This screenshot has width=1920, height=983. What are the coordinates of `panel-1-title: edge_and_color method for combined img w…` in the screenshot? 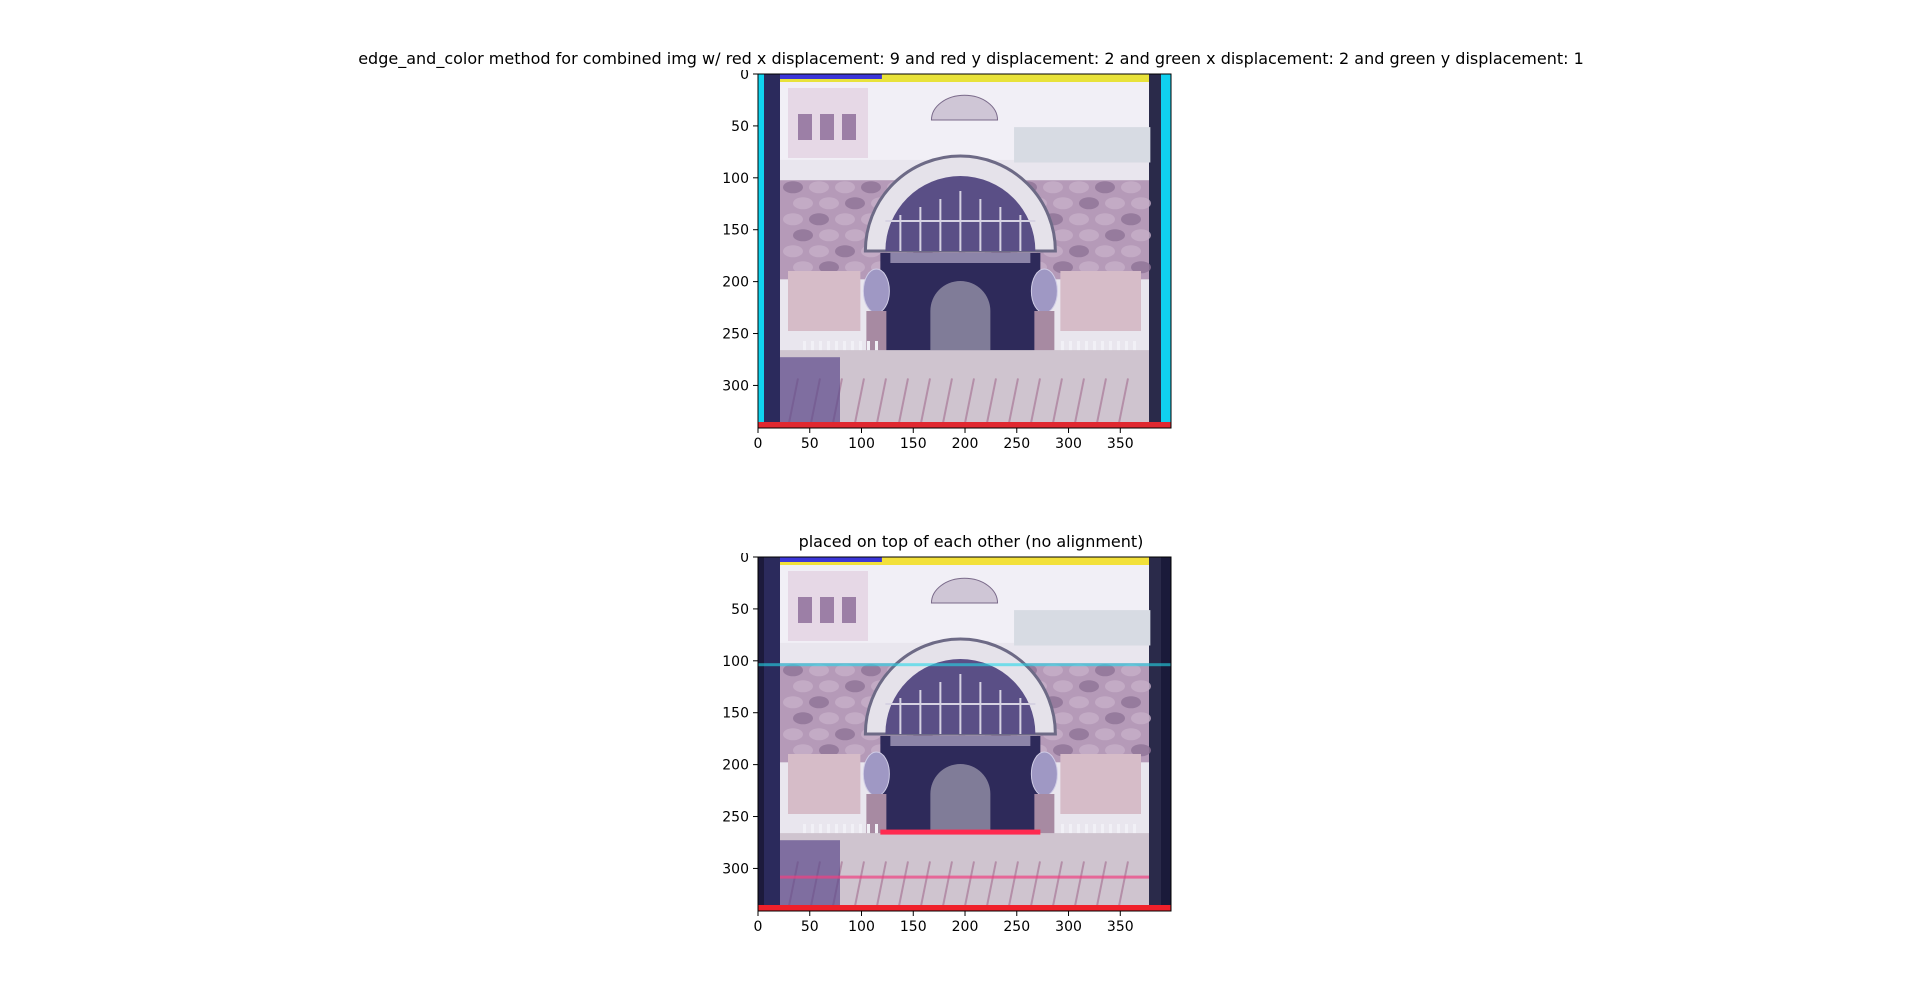 It's located at (971, 58).